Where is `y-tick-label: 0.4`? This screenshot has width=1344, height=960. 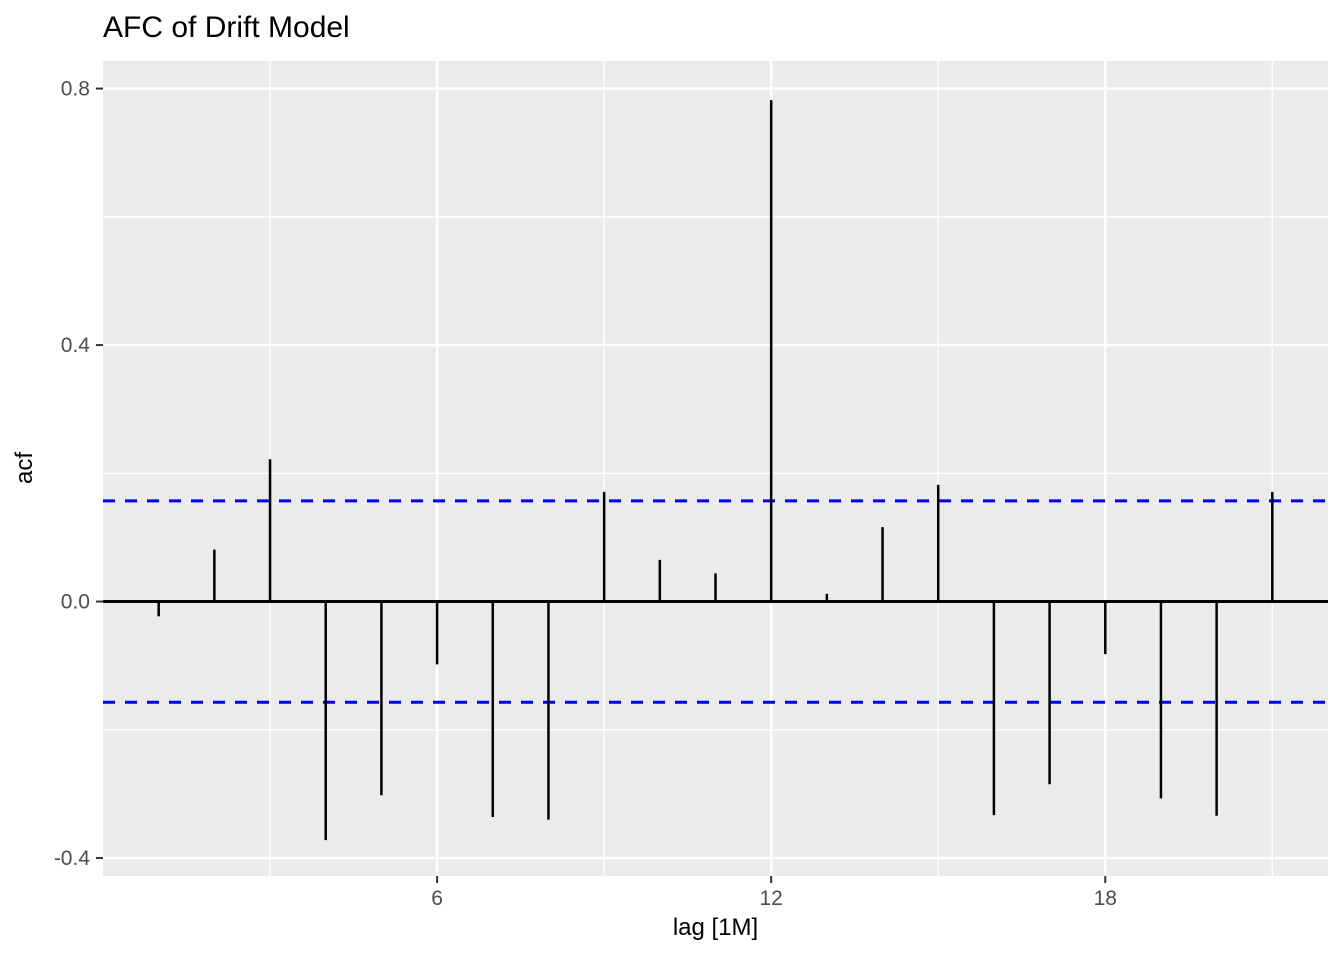 y-tick-label: 0.4 is located at coordinates (76, 345).